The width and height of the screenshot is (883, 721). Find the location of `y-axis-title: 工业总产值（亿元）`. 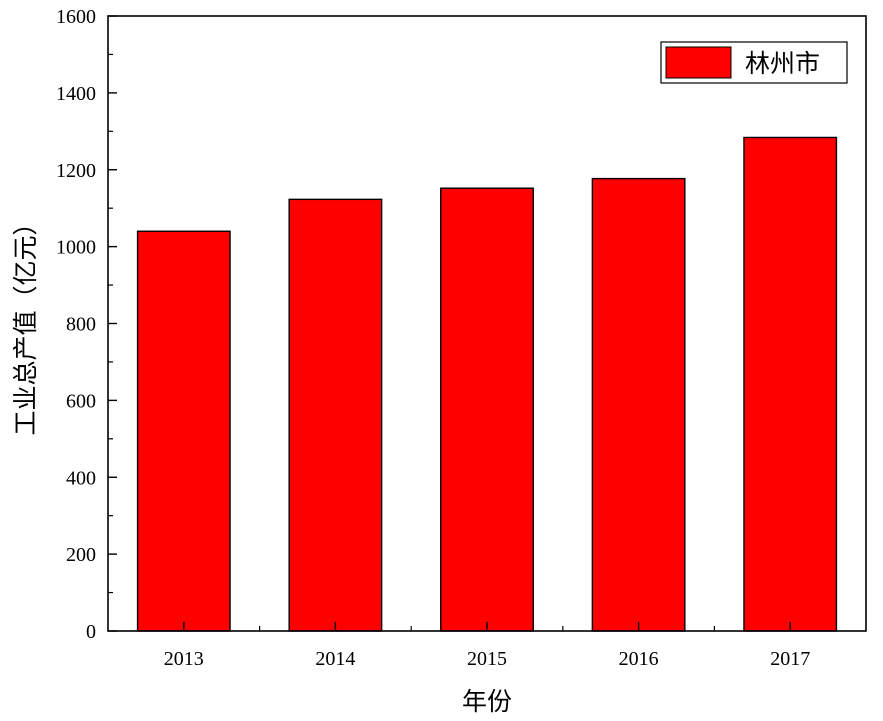

y-axis-title: 工业总产值（亿元） is located at coordinates (25, 322).